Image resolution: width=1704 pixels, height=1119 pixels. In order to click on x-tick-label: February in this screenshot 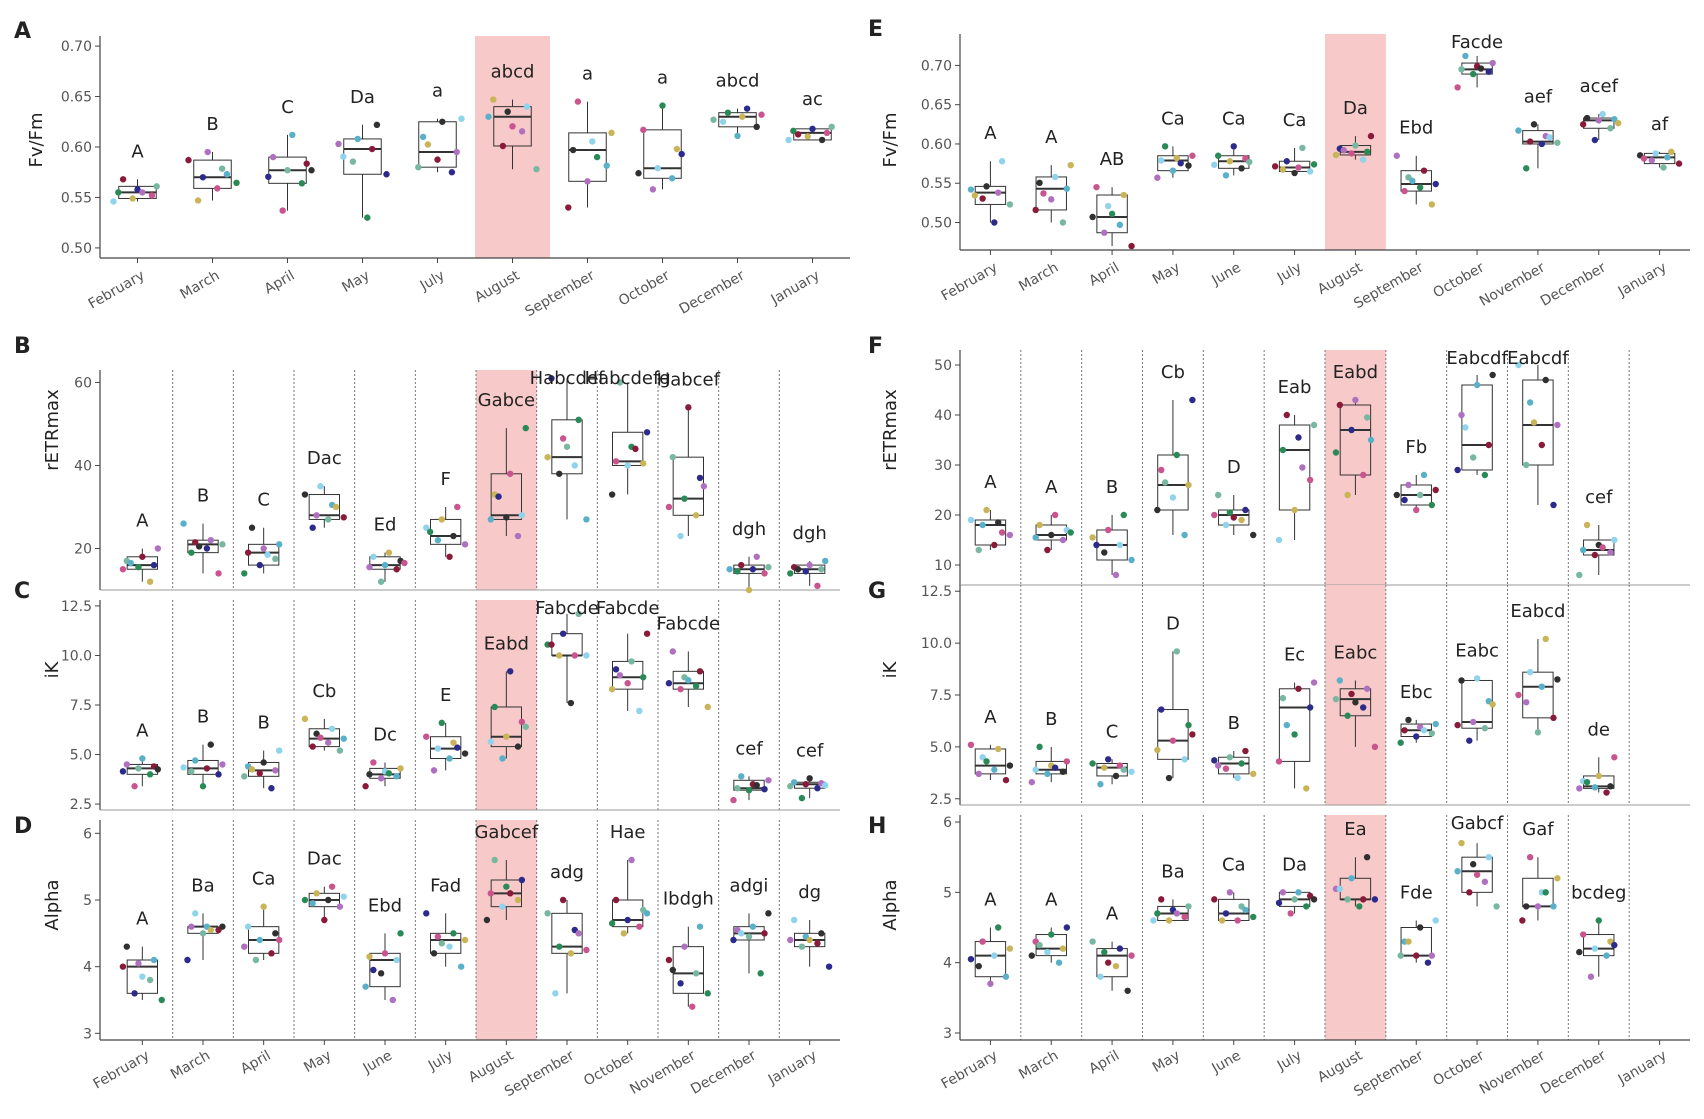, I will do `click(122, 1070)`.